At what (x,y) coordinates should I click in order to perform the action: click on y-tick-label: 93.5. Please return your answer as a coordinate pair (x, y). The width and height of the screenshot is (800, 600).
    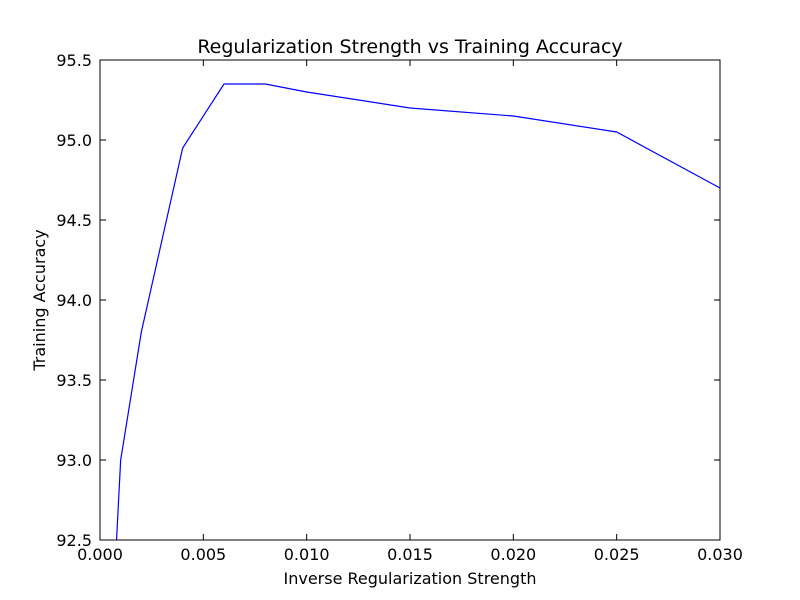
    Looking at the image, I should click on (74, 380).